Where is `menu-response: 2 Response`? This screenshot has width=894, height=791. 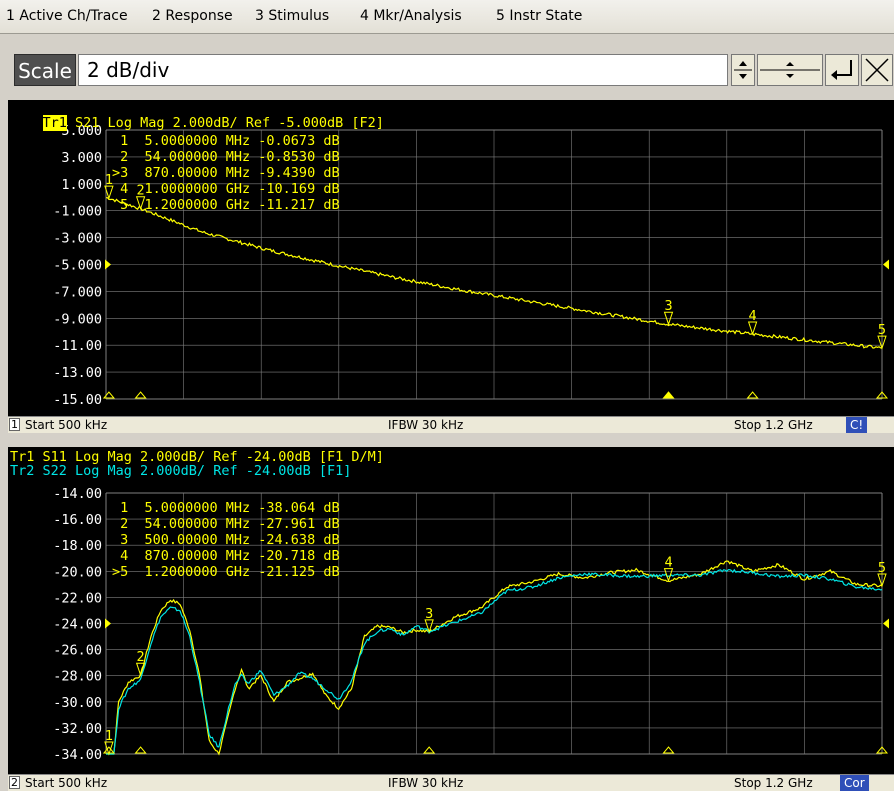 menu-response: 2 Response is located at coordinates (192, 16).